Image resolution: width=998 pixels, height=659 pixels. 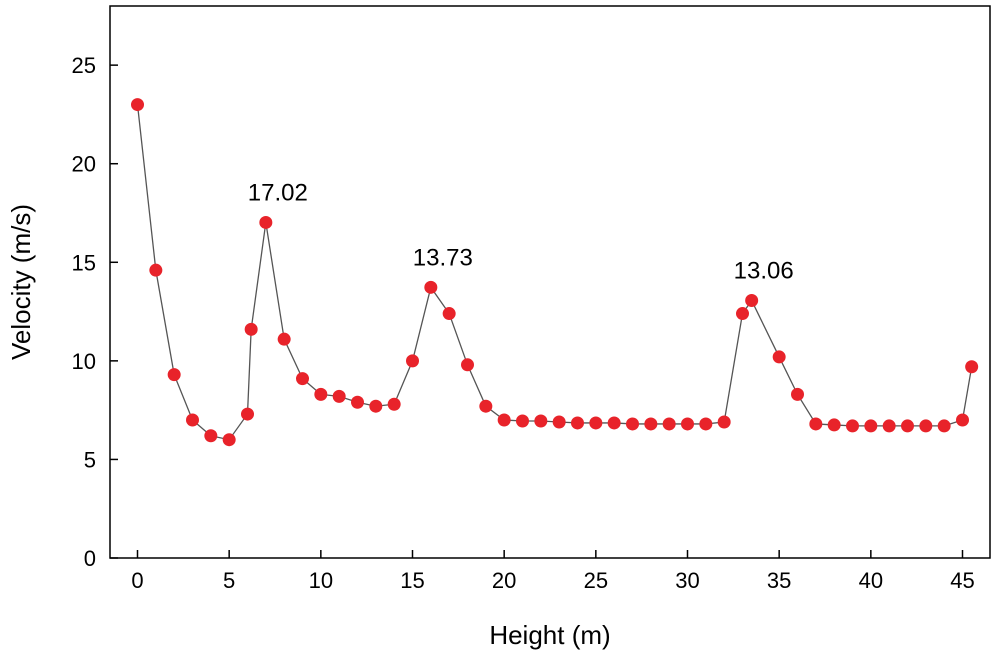 What do you see at coordinates (90, 558) in the screenshot?
I see `y-tick-label: 0` at bounding box center [90, 558].